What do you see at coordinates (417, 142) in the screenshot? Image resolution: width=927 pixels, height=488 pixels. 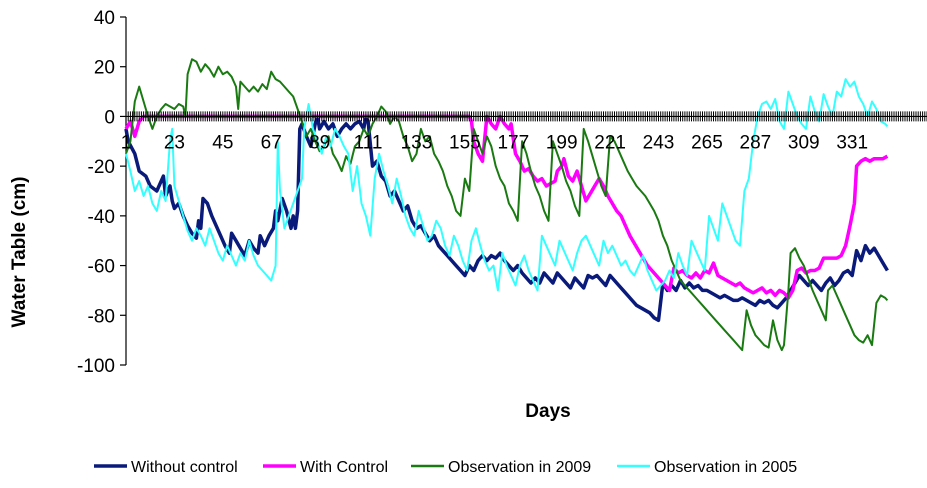 I see `x-tick-label: 133` at bounding box center [417, 142].